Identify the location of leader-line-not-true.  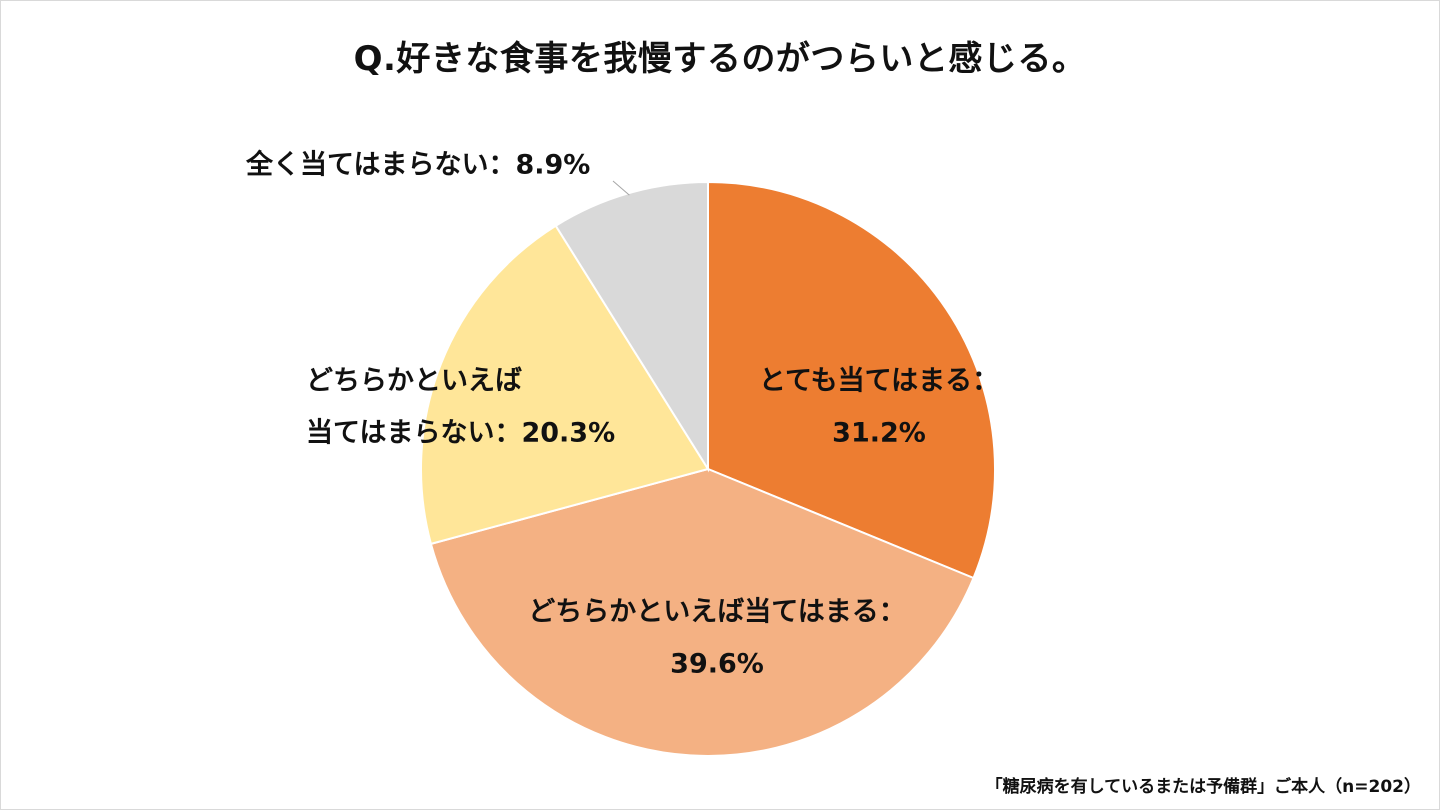
(621, 188).